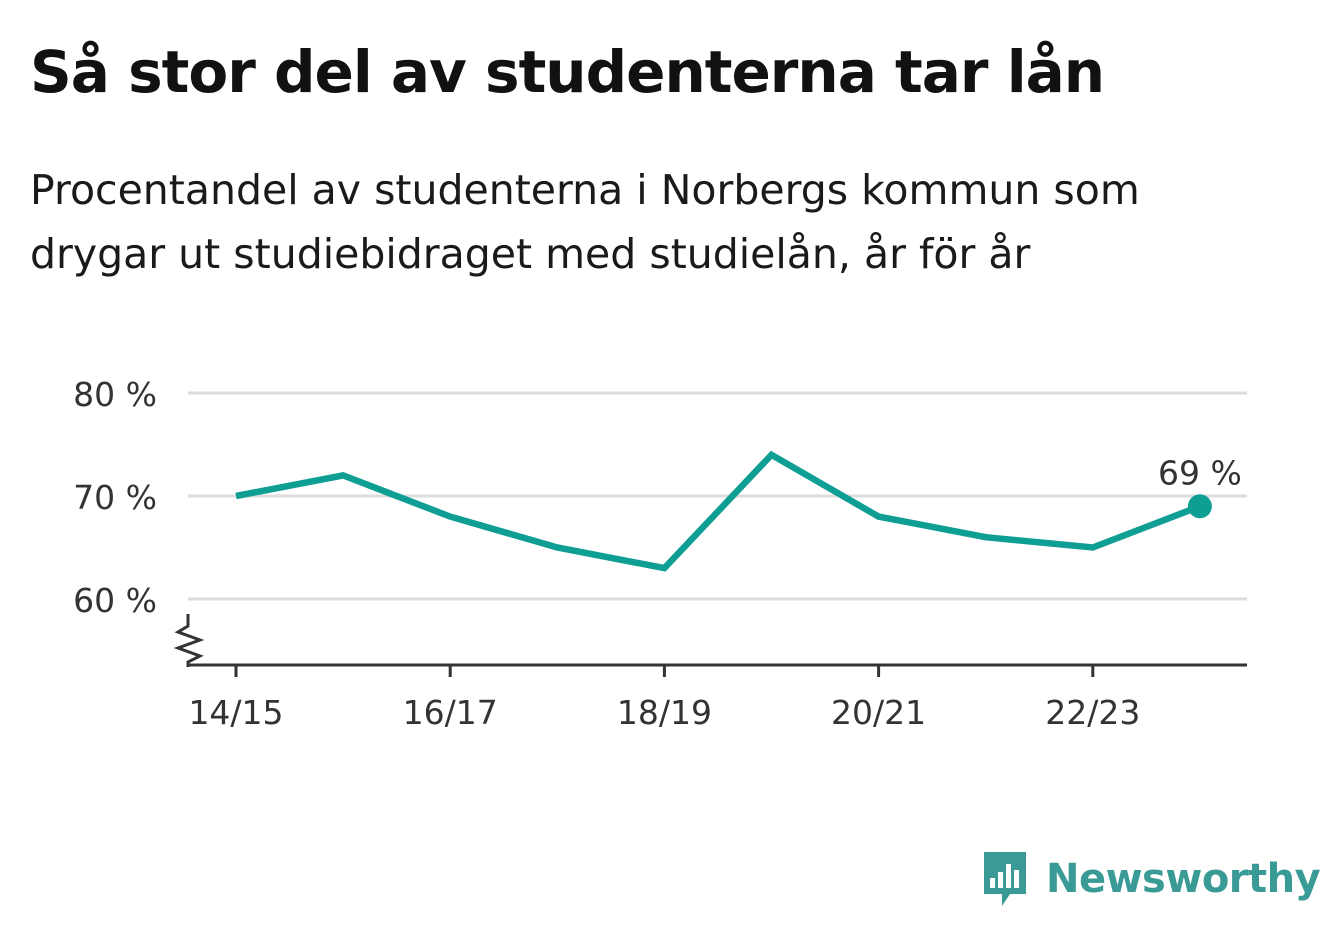  Describe the element at coordinates (115, 394) in the screenshot. I see `y-tick-label: 80 %` at that location.